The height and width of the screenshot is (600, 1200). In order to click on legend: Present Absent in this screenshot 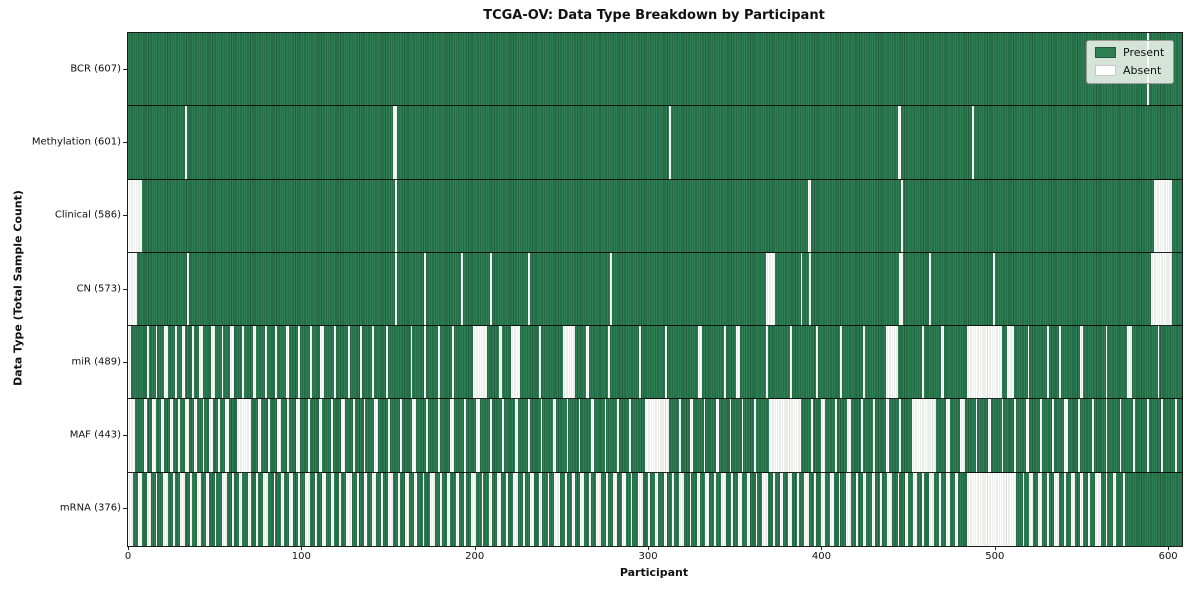, I will do `click(1130, 62)`.